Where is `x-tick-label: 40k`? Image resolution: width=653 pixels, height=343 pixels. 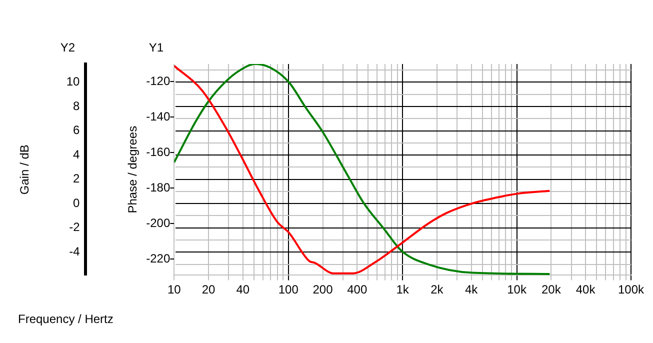 x-tick-label: 40k is located at coordinates (586, 289).